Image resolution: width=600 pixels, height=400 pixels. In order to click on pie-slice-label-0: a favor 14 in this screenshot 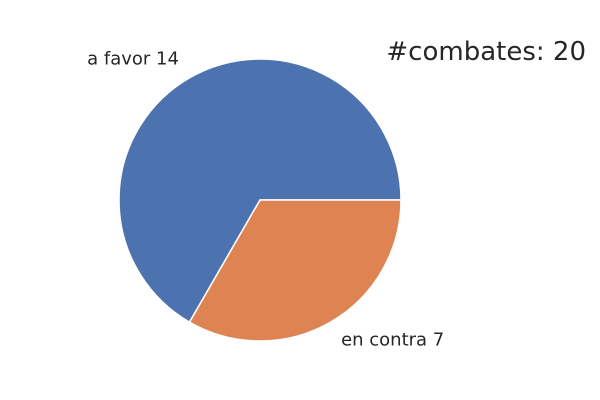, I will do `click(133, 59)`.